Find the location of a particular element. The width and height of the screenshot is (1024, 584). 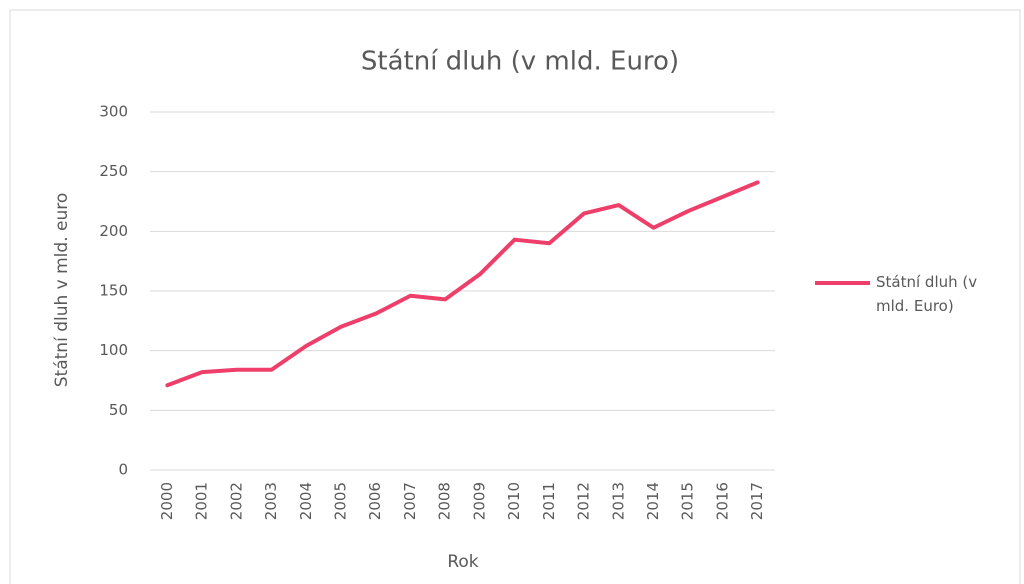

x-tick-label: 2008 is located at coordinates (445, 501).